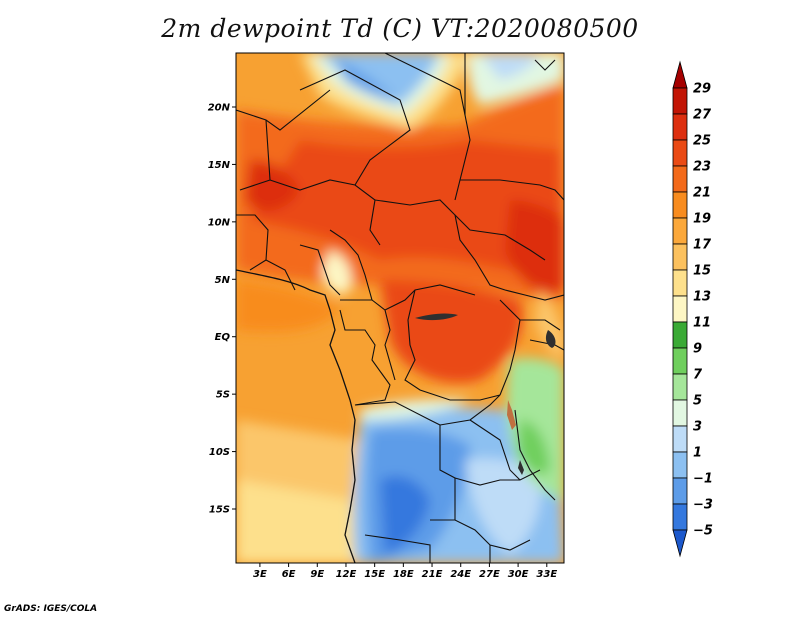 The image size is (800, 618). Describe the element at coordinates (460, 574) in the screenshot. I see `lon-tick-label: 24E` at that location.